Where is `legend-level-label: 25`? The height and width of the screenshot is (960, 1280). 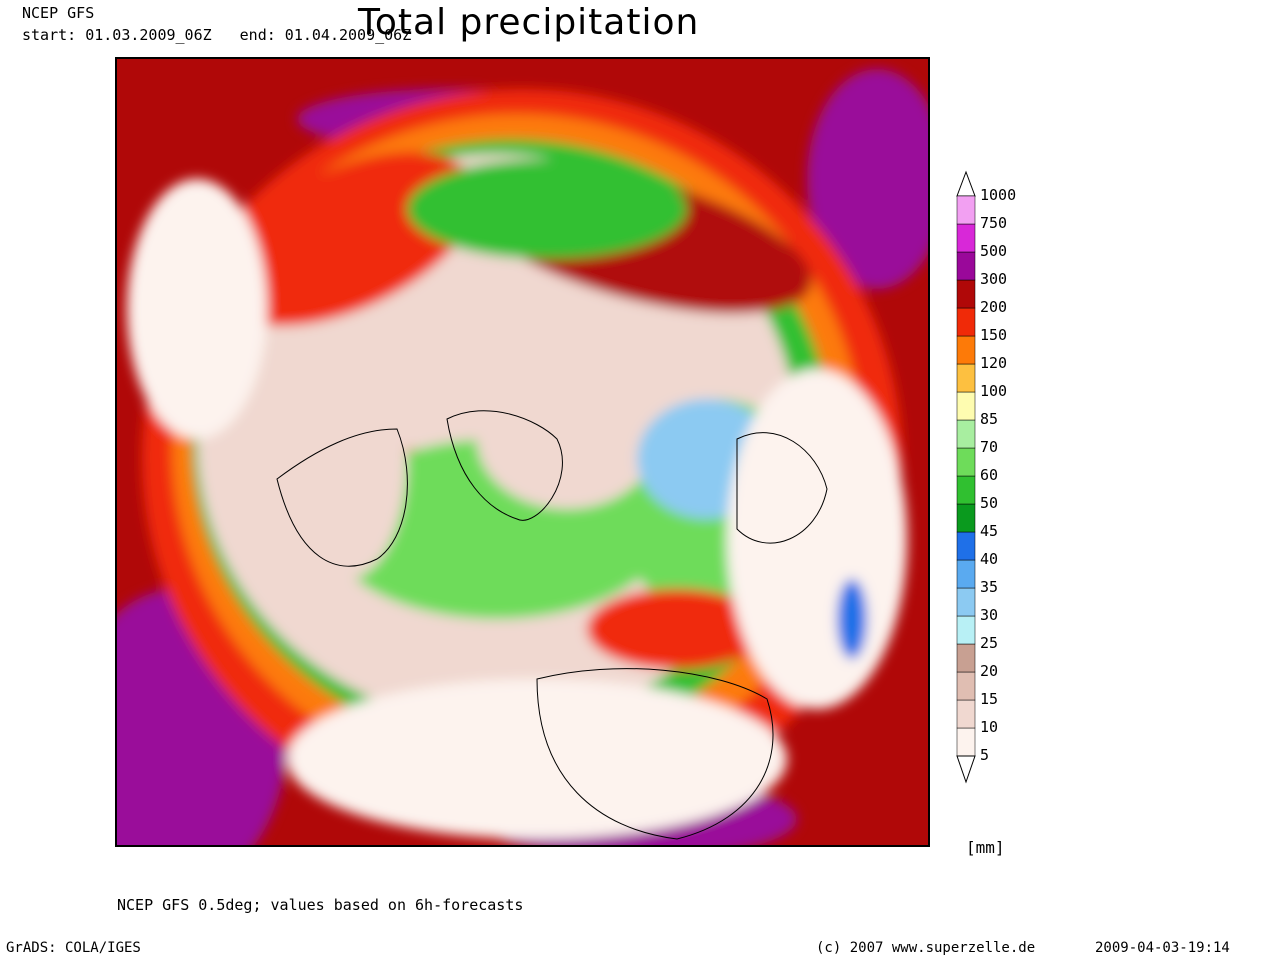 legend-level-label: 25 is located at coordinates (989, 643).